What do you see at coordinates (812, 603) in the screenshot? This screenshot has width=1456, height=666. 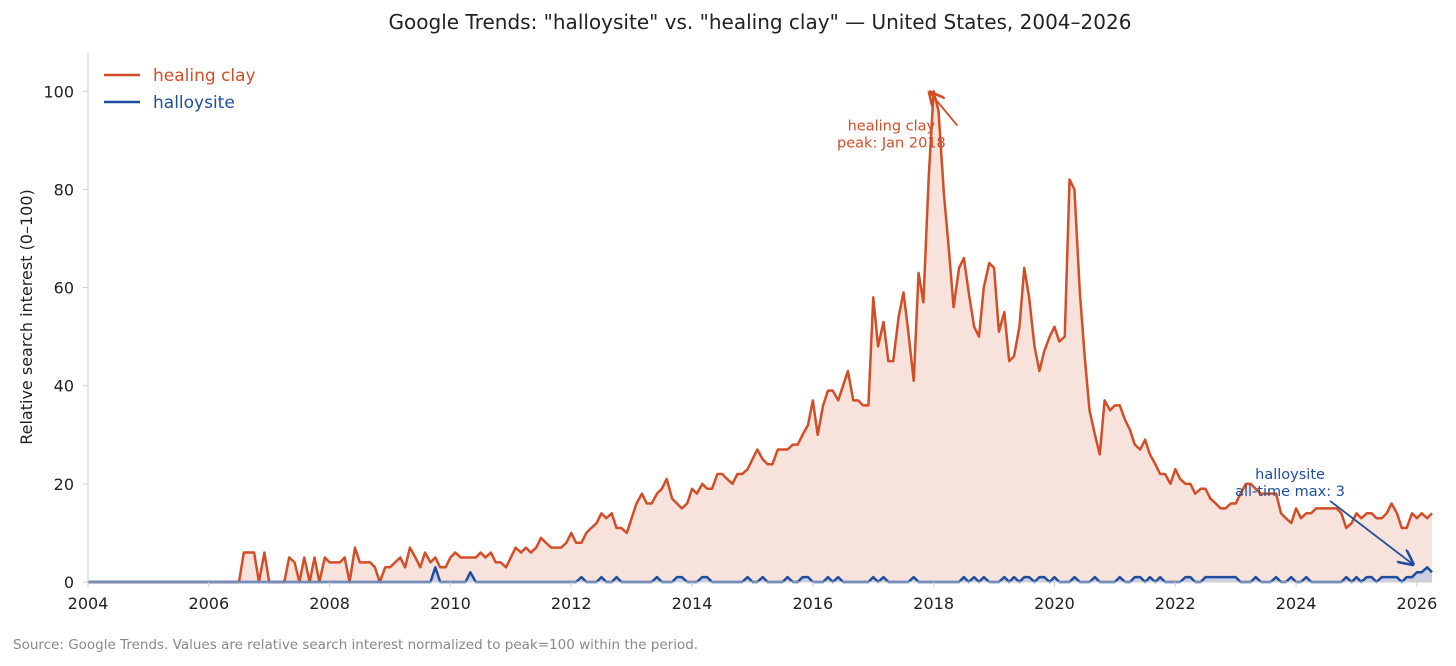 I see `x-tick-label: 2016` at bounding box center [812, 603].